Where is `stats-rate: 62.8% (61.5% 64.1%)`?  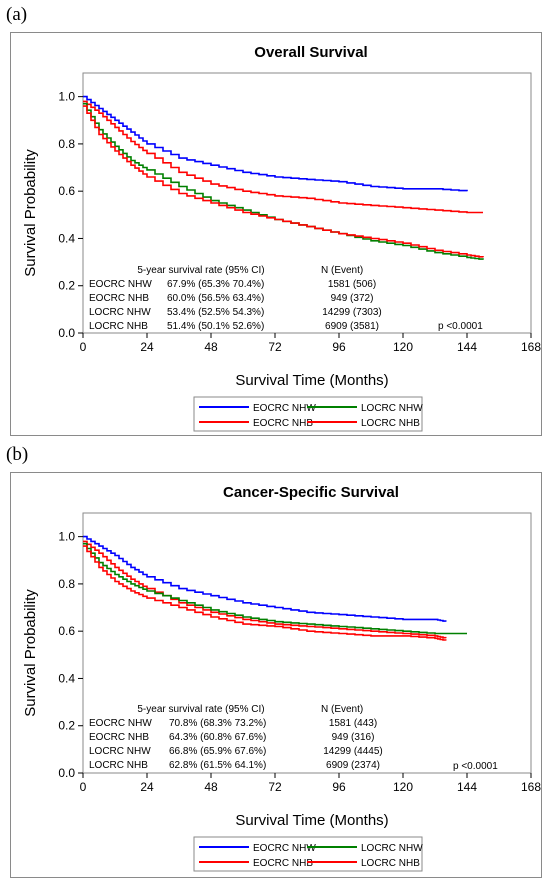
stats-rate: 62.8% (61.5% 64.1%) is located at coordinates (217, 765).